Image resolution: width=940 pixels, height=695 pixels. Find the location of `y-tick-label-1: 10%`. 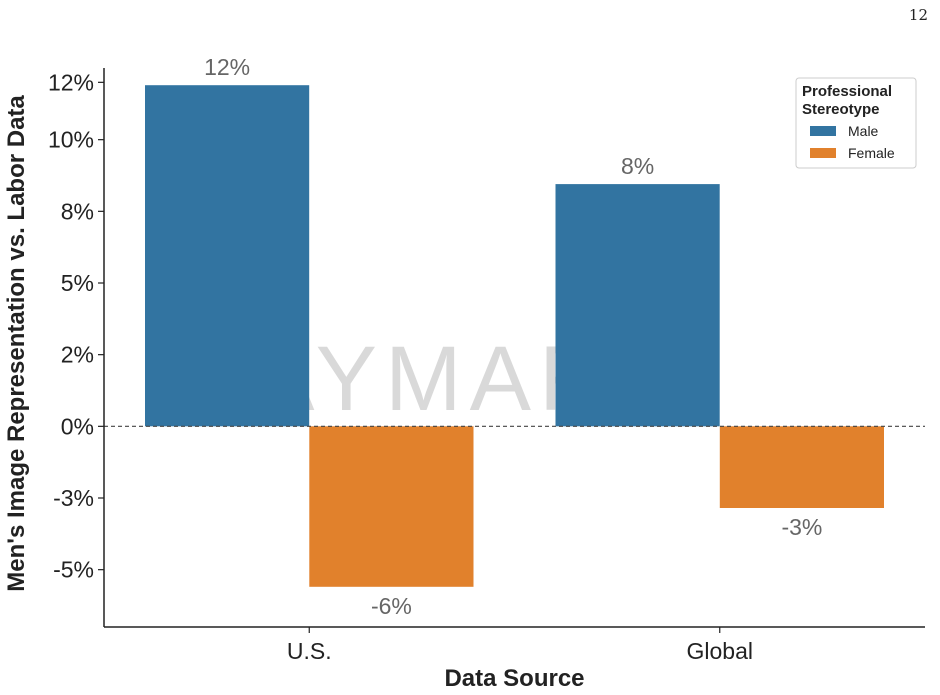

y-tick-label-1: 10% is located at coordinates (71, 140).